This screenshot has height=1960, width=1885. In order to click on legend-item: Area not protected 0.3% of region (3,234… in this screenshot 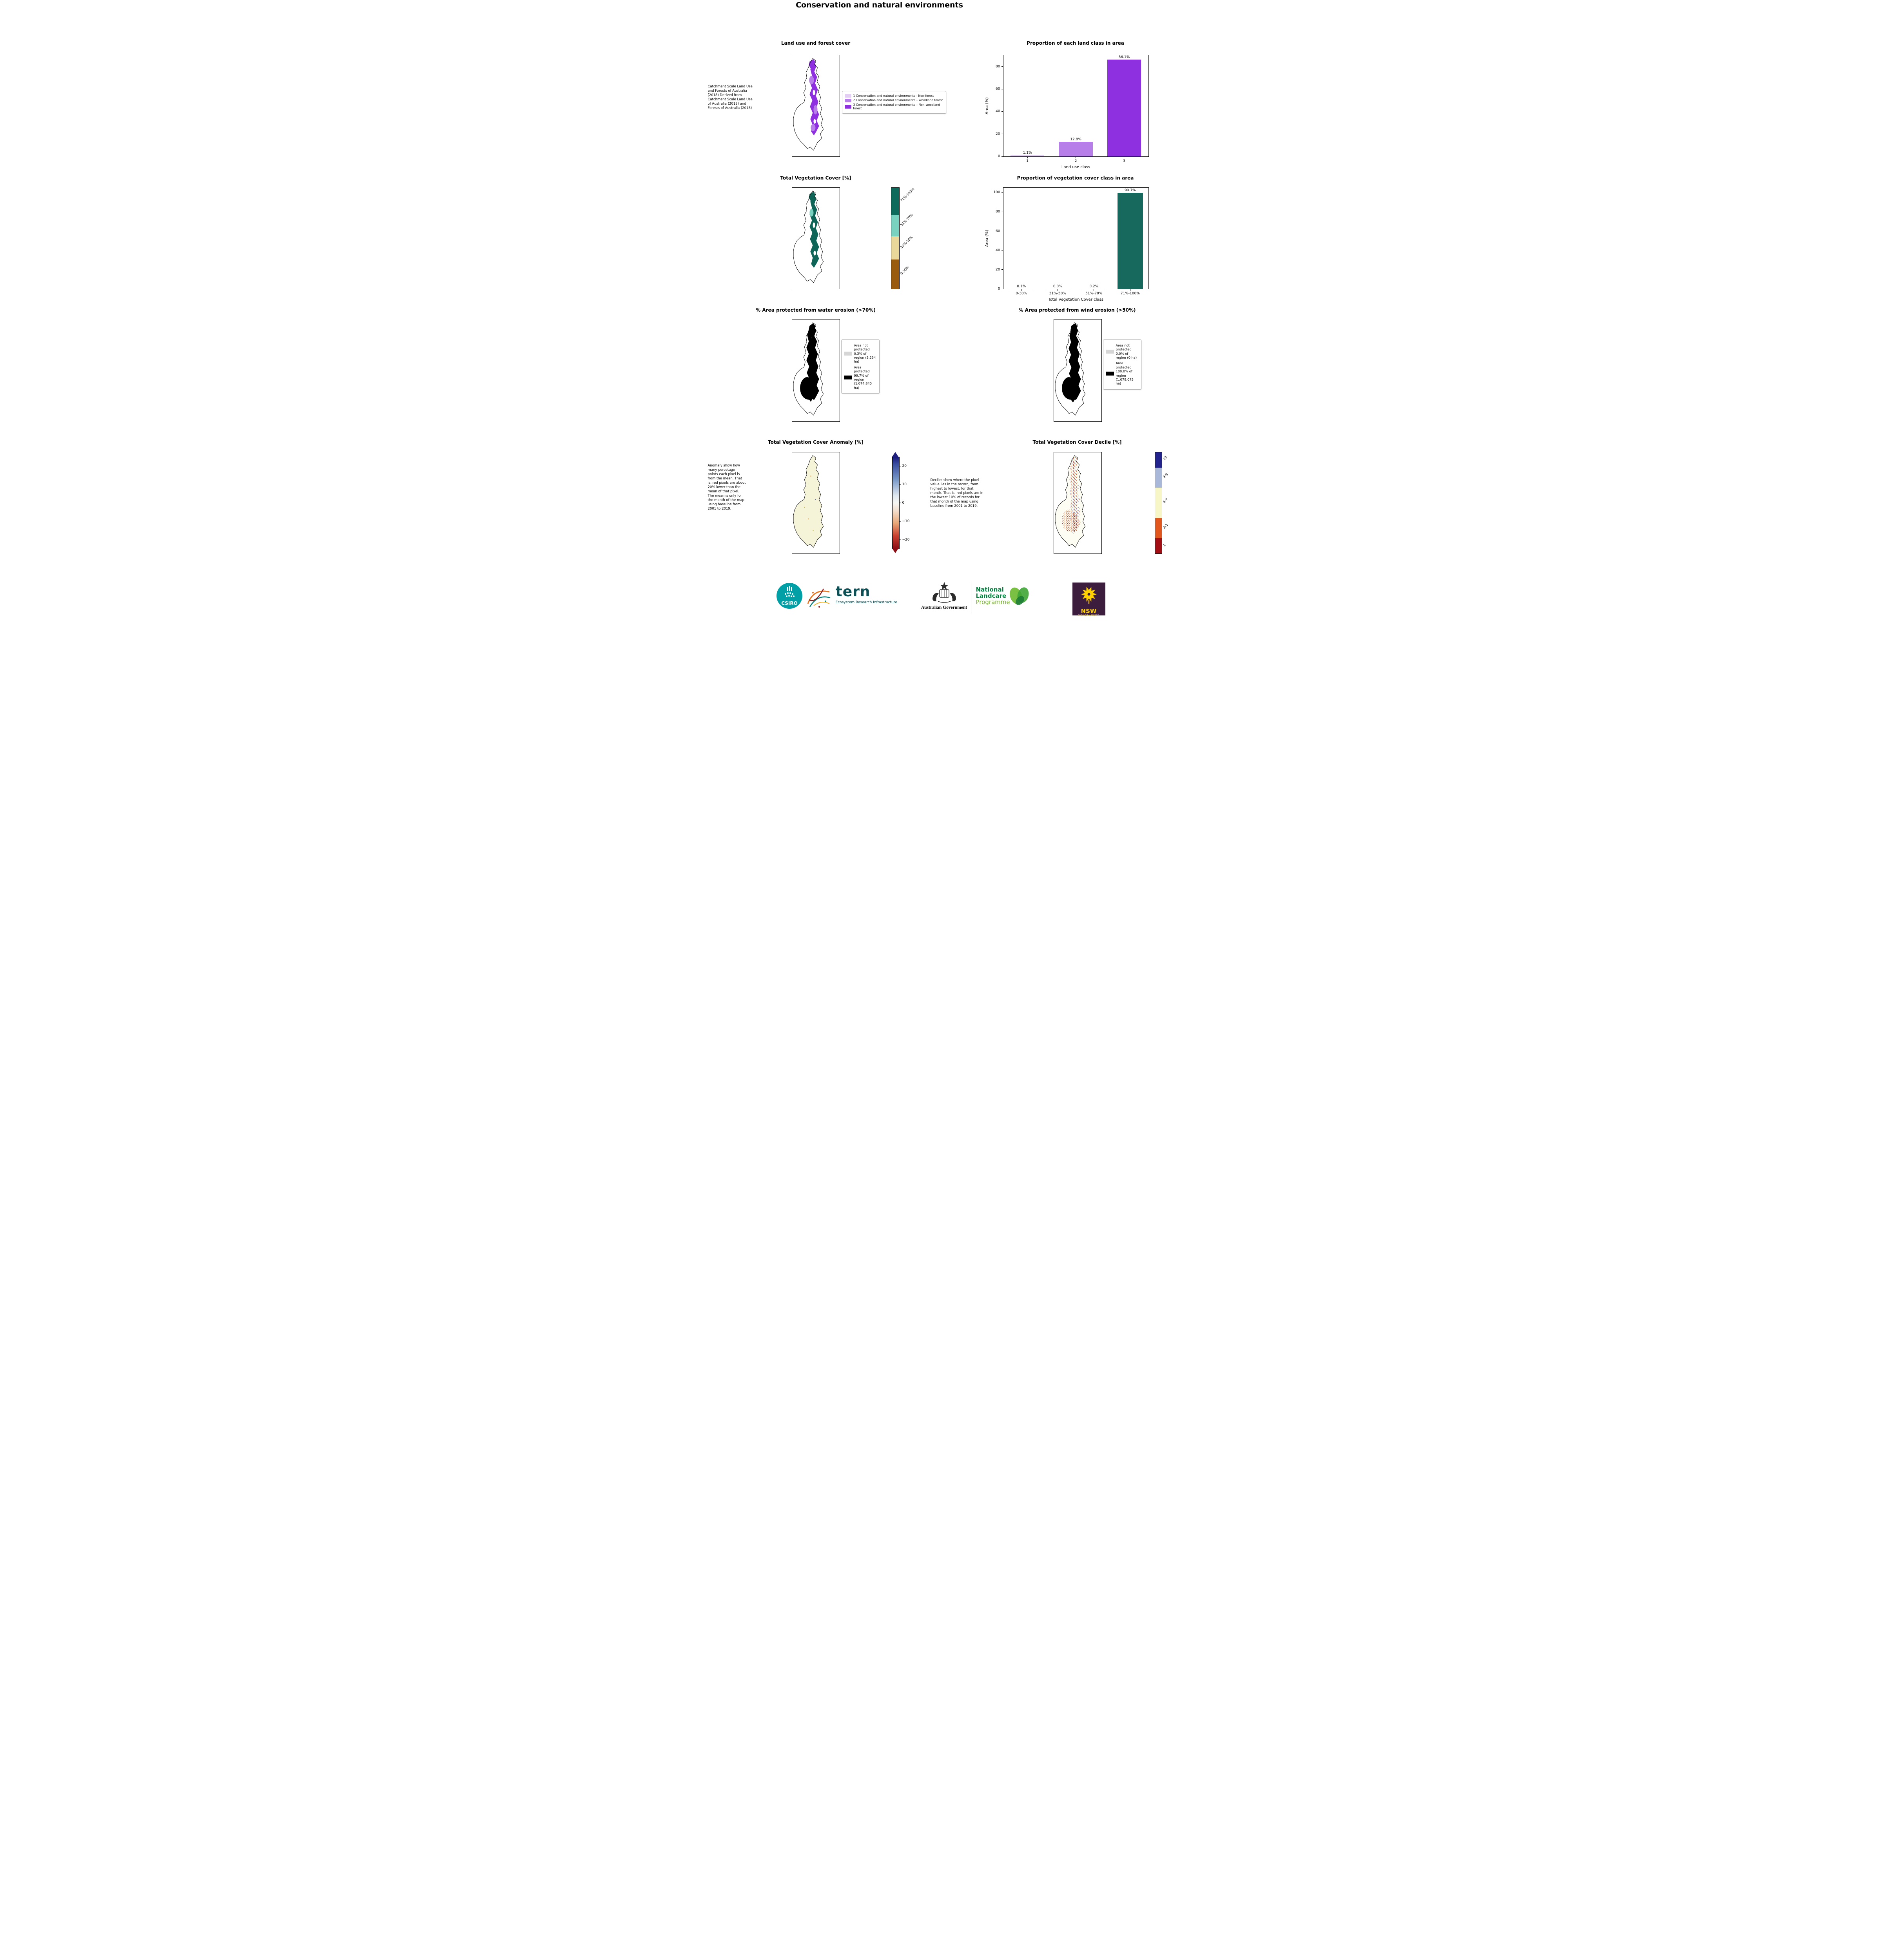, I will do `click(860, 353)`.